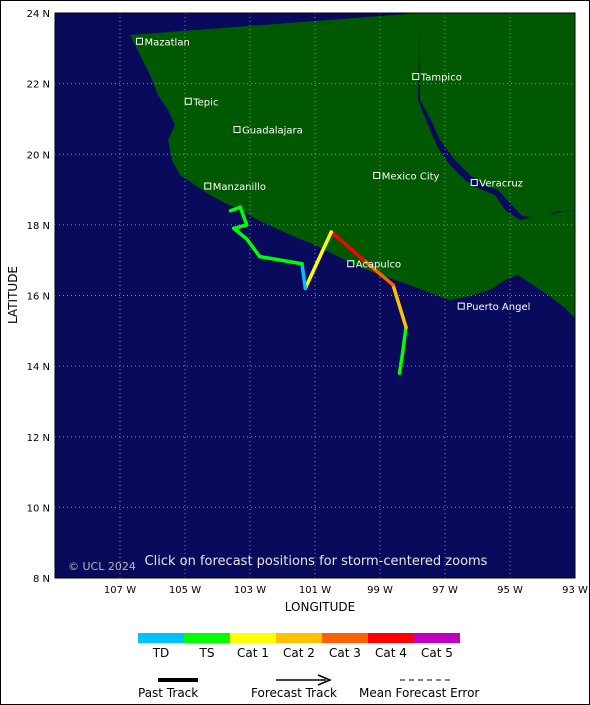  Describe the element at coordinates (294, 693) in the screenshot. I see `forecast-track-label: Forecast Track` at that location.